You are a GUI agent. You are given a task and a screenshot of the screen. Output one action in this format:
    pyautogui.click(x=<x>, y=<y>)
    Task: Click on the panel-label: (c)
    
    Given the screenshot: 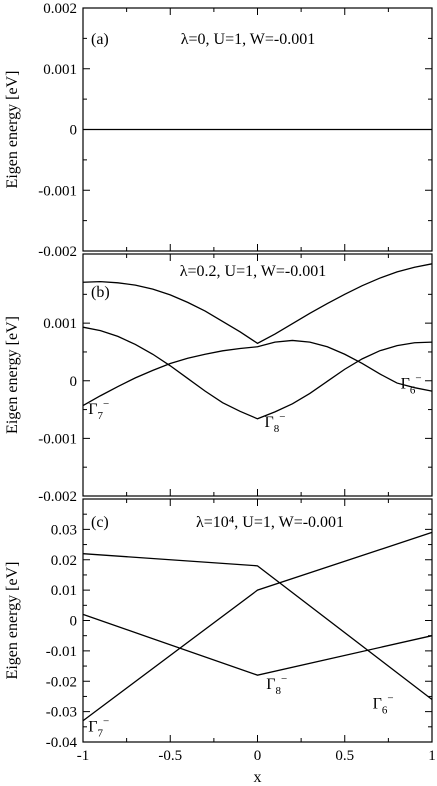 What is the action you would take?
    pyautogui.click(x=100, y=522)
    